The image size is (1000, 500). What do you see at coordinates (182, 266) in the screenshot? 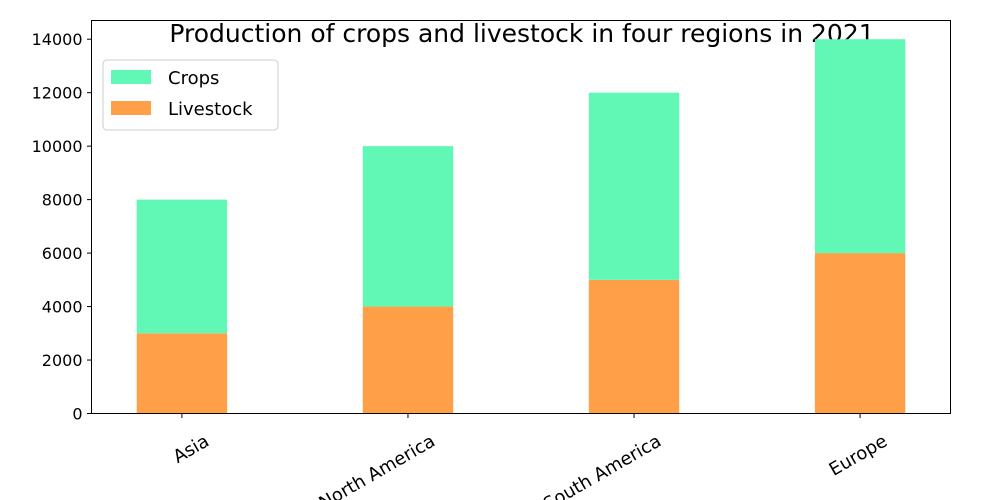
I see `bar-crops-asia` at bounding box center [182, 266].